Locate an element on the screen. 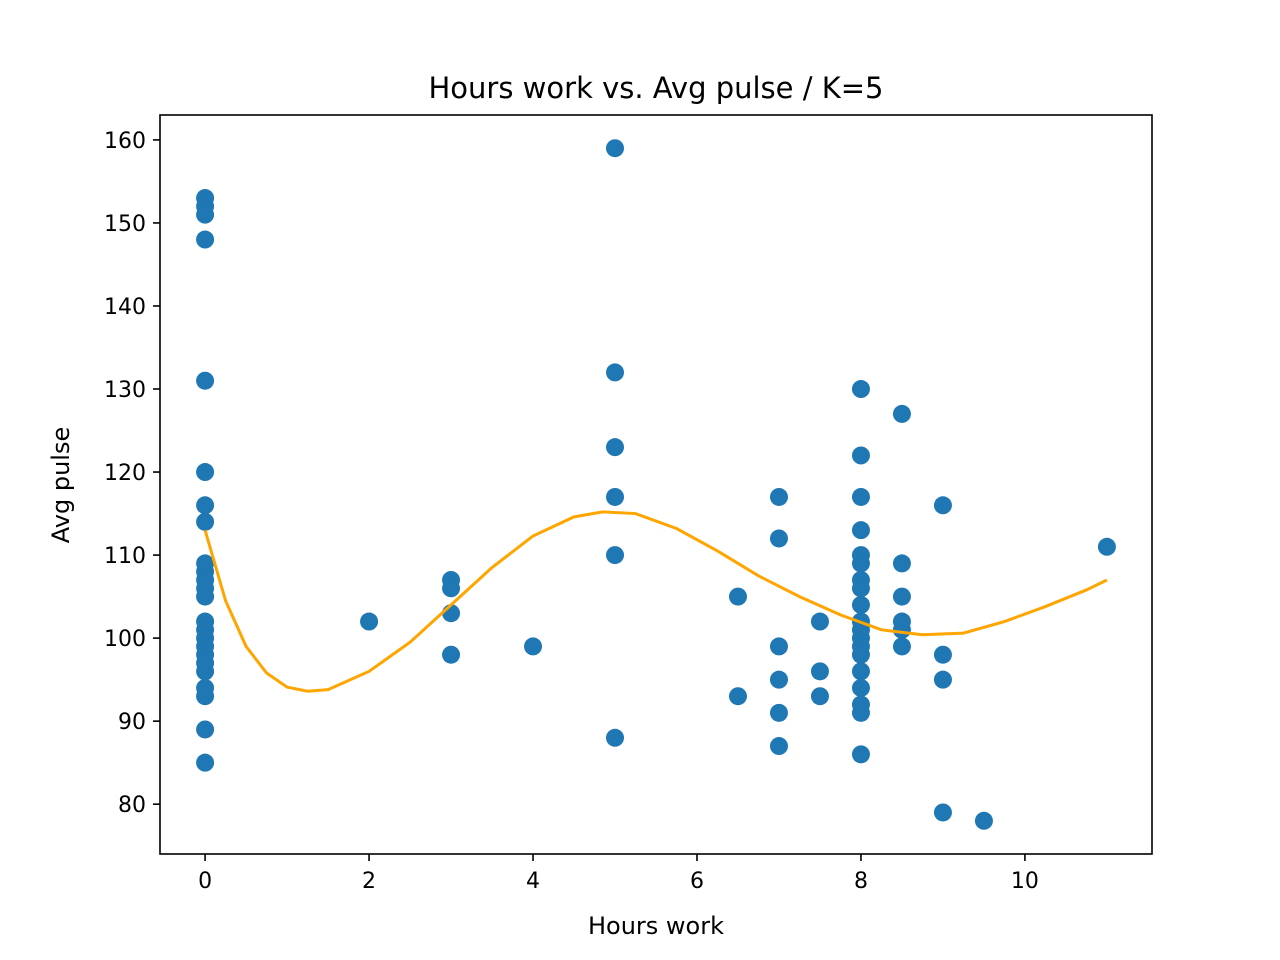  fit-curve is located at coordinates (655, 601).